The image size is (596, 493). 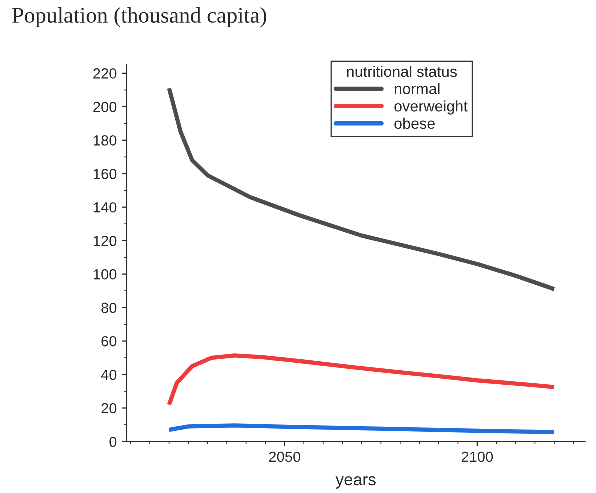 What do you see at coordinates (356, 482) in the screenshot?
I see `x-axis-title: years` at bounding box center [356, 482].